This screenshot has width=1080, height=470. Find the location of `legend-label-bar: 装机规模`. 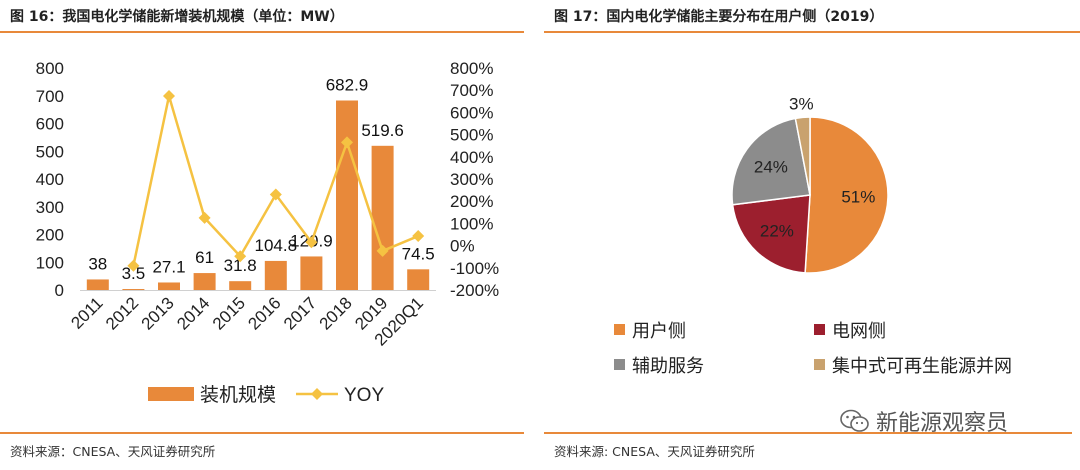

legend-label-bar: 装机规模 is located at coordinates (238, 395).